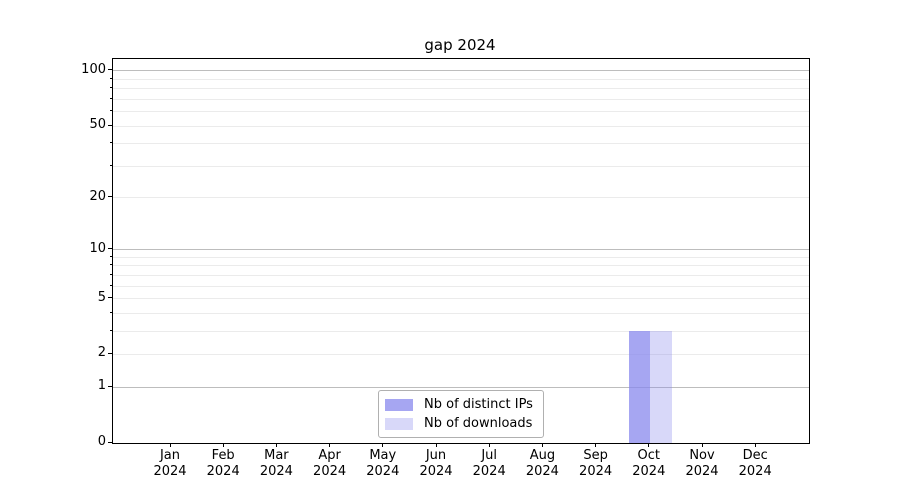  I want to click on bar-downloads, so click(660, 387).